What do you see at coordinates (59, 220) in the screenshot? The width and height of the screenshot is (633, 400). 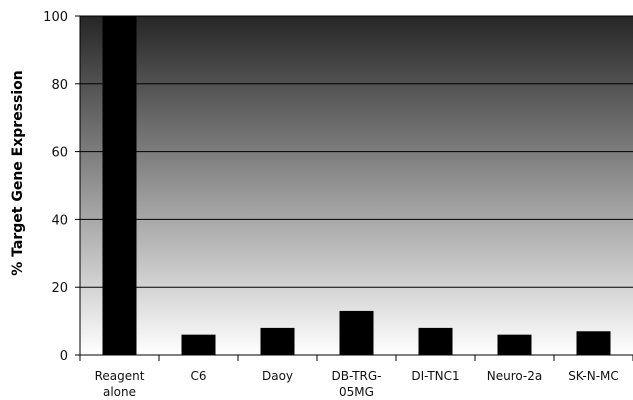 I see `y-tick-label: 40` at bounding box center [59, 220].